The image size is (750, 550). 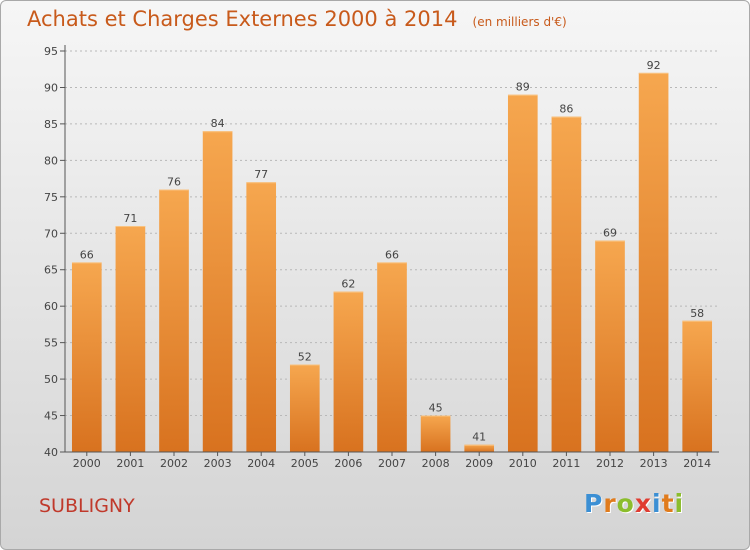 What do you see at coordinates (51, 233) in the screenshot?
I see `y-tick-label: 70` at bounding box center [51, 233].